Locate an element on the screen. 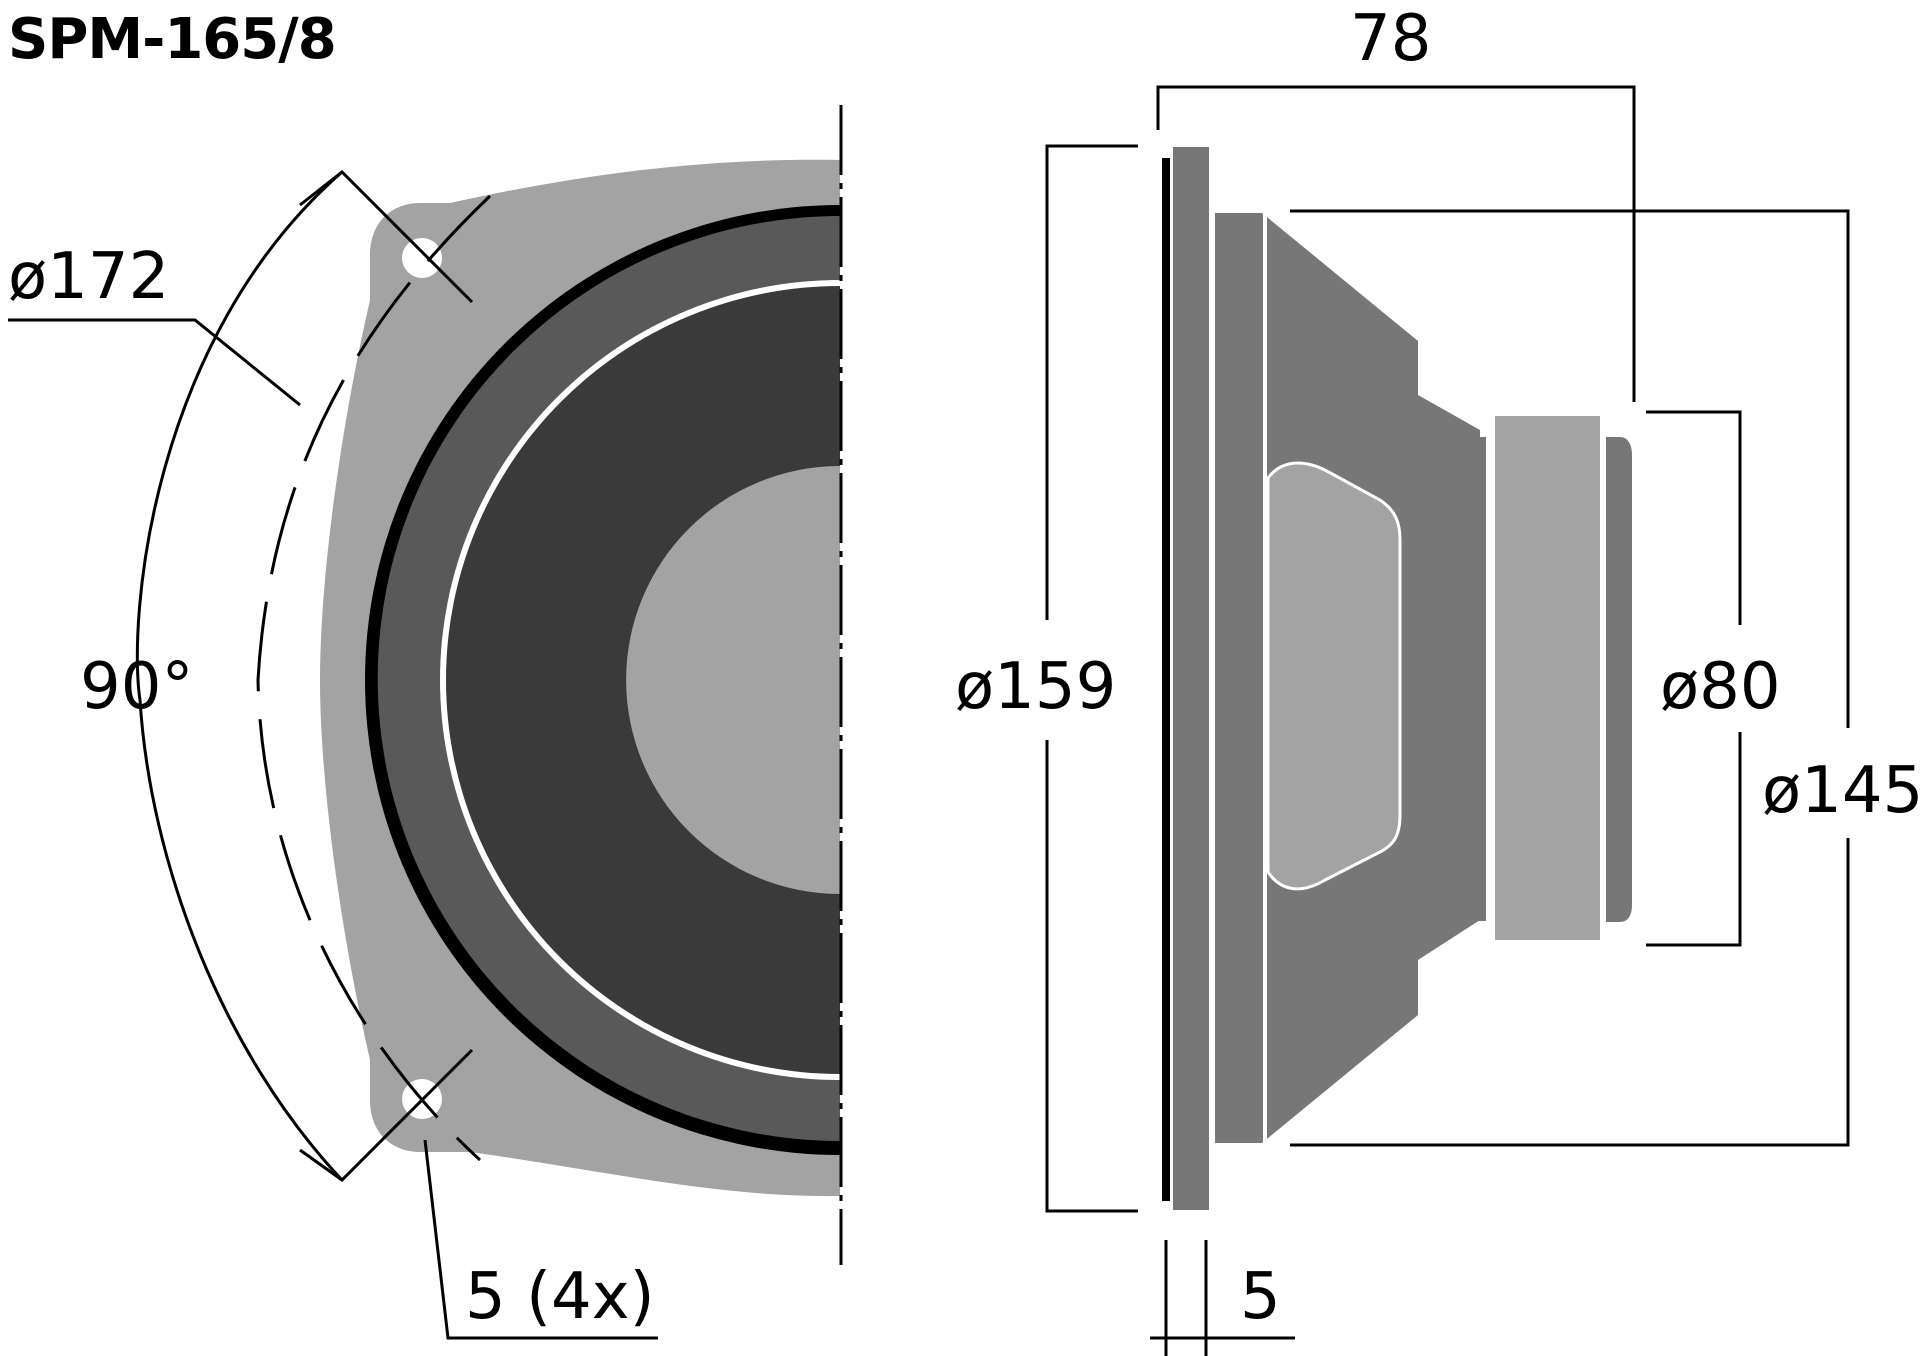 Image resolution: width=1928 pixels, height=1356 pixels. front-diameter-label: ø172 is located at coordinates (88, 277).